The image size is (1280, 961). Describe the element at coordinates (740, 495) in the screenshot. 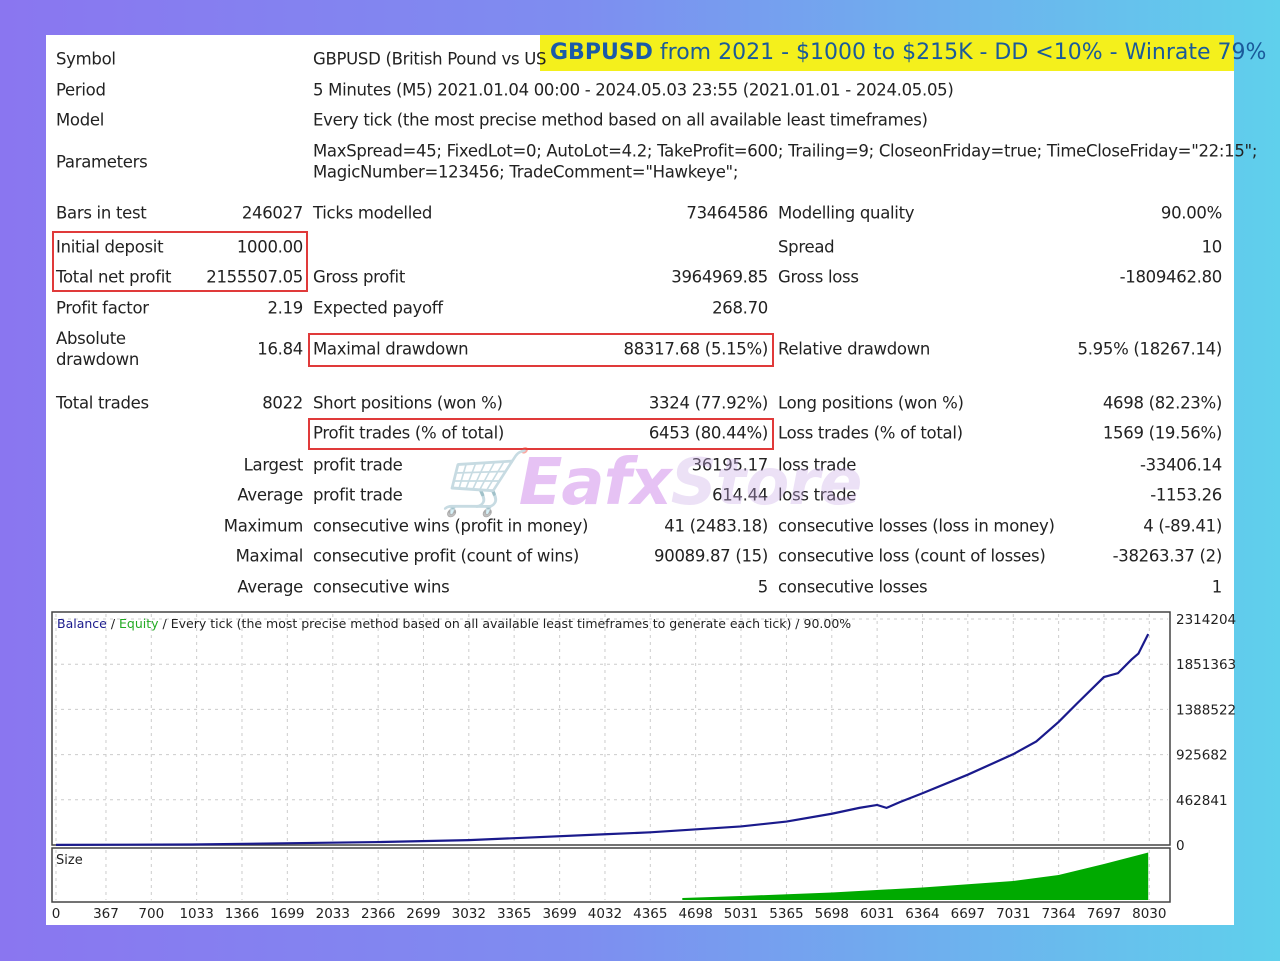

I see `stat-value: 614.44` at that location.